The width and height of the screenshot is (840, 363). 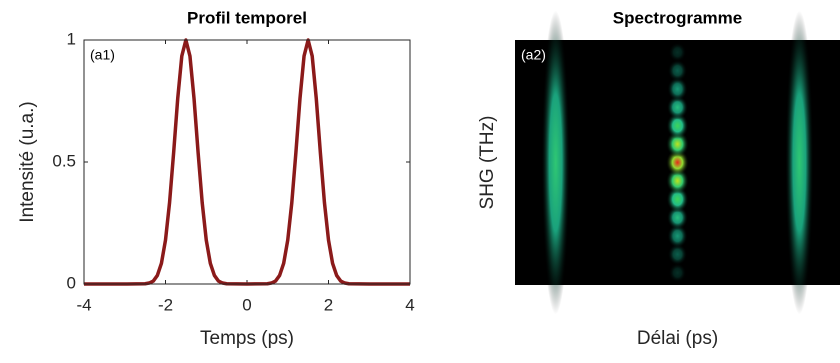 What do you see at coordinates (328, 304) in the screenshot?
I see `x-tick-label: 2` at bounding box center [328, 304].